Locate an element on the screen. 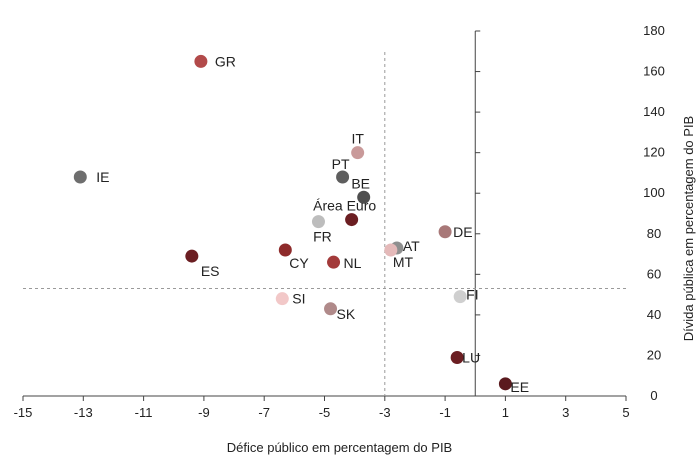 Image resolution: width=700 pixels, height=456 pixels. point-nl is located at coordinates (334, 262).